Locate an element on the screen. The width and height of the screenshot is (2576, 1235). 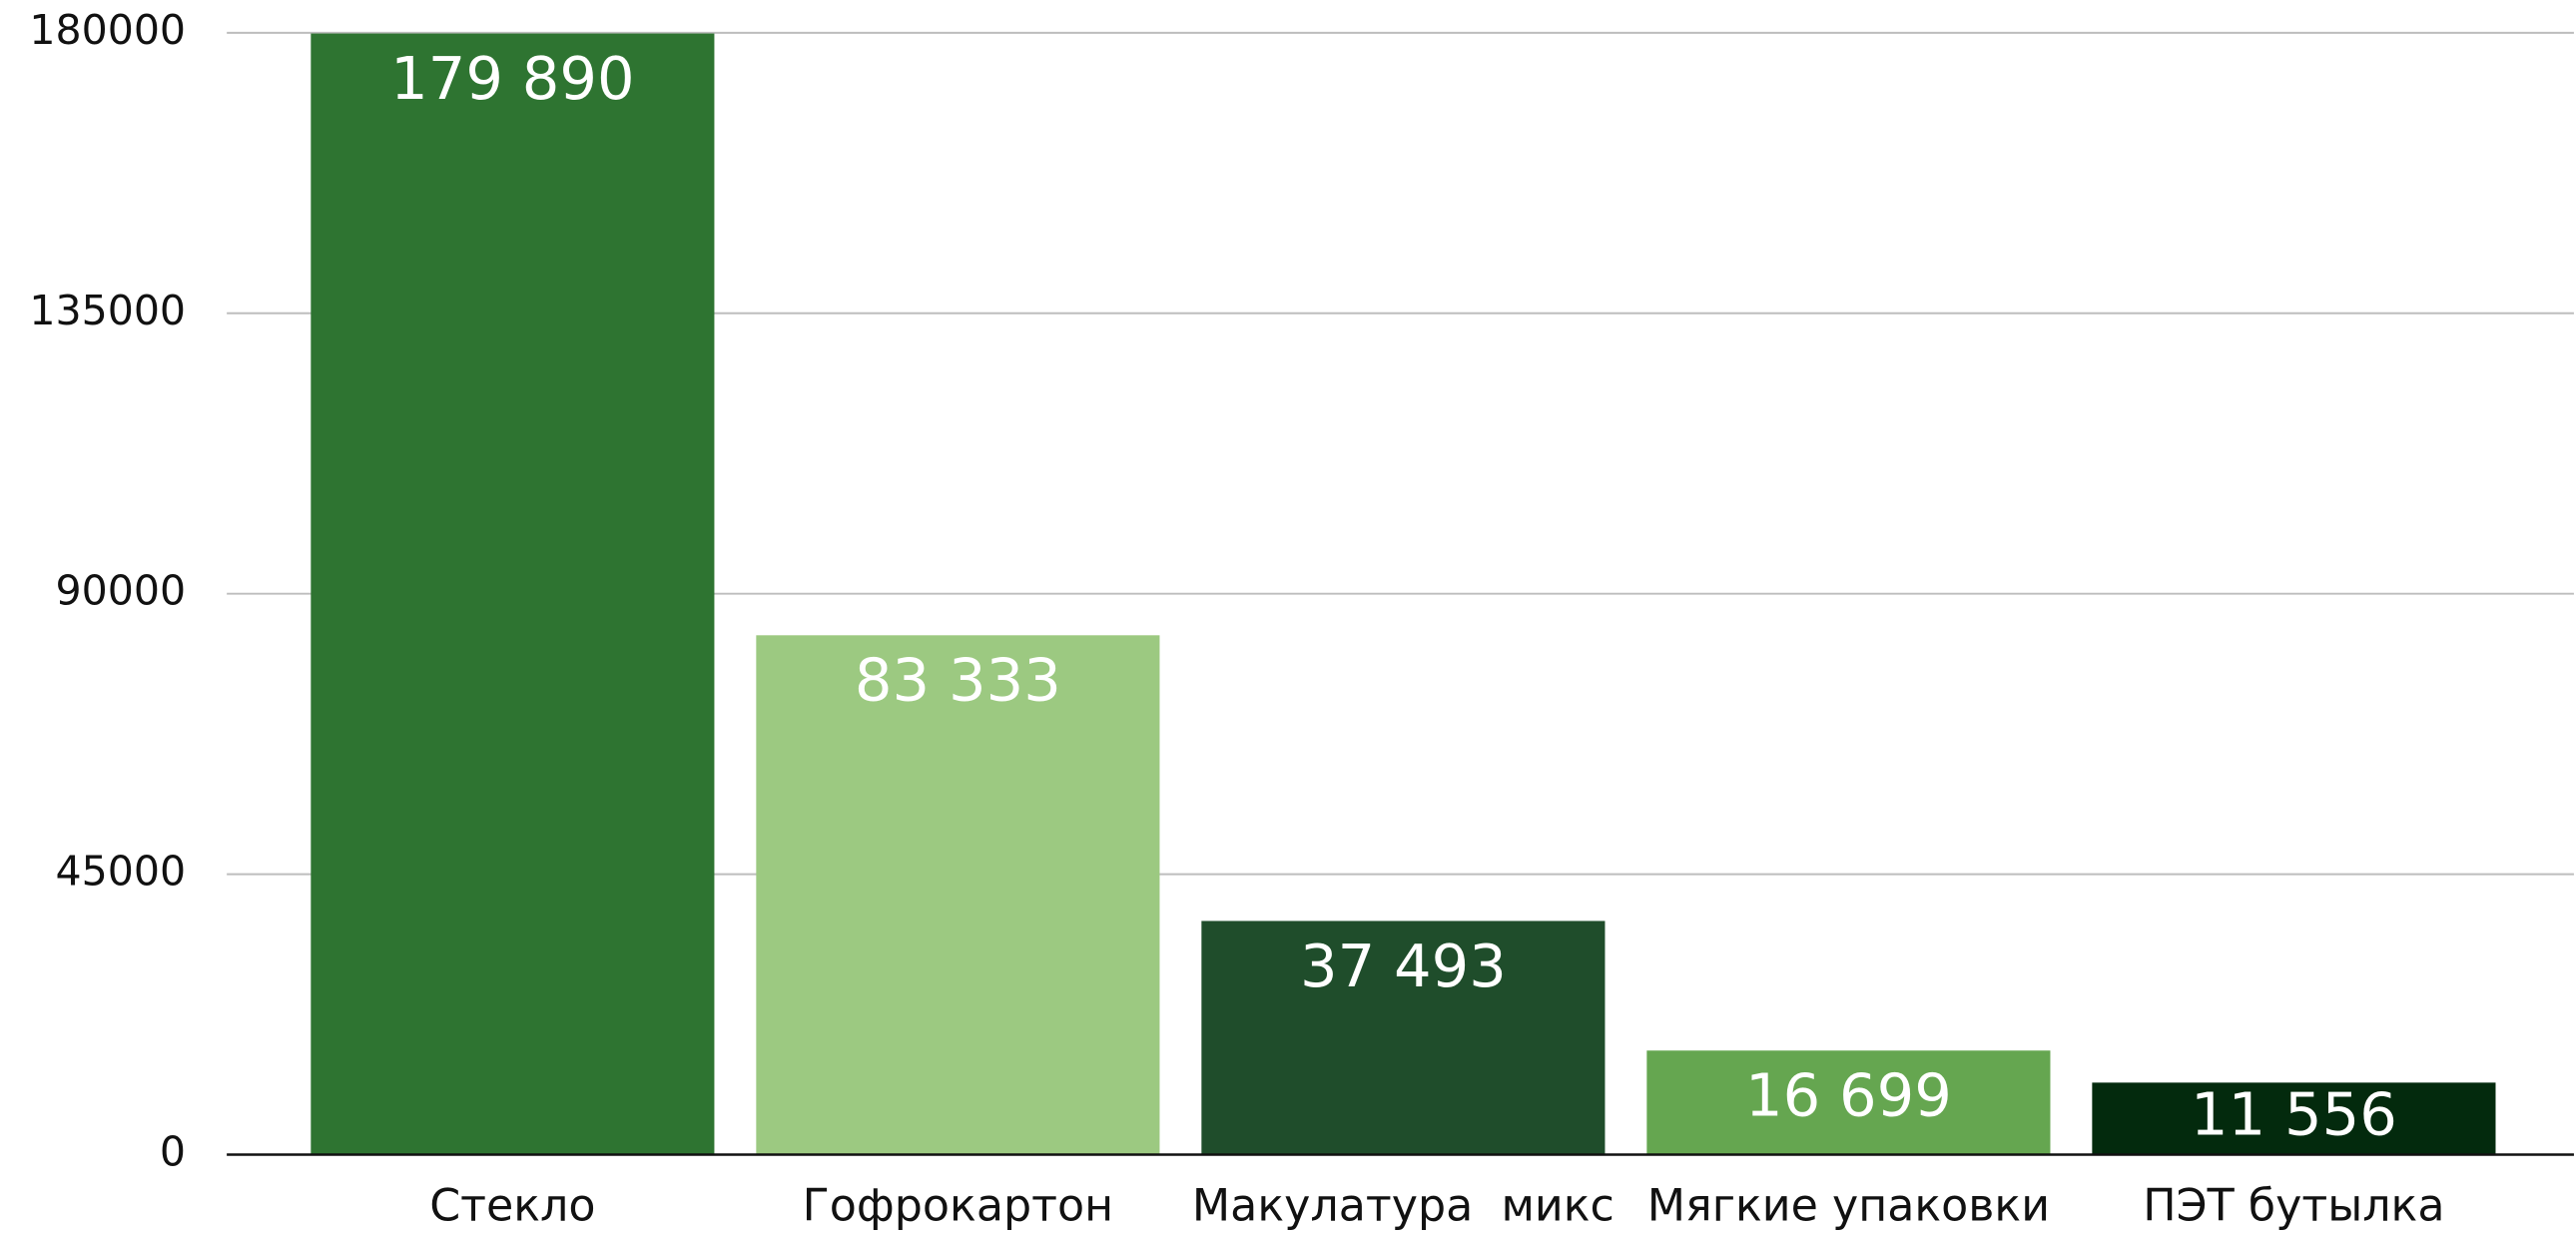
x-tick-label: Мягкие упаковки is located at coordinates (1848, 1206).